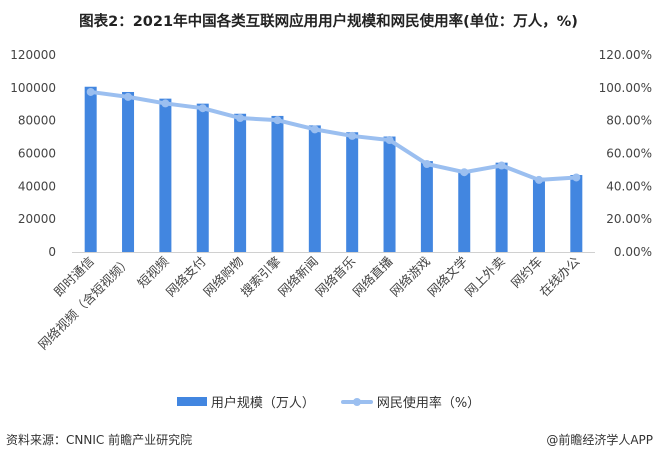 This screenshot has height=458, width=657. I want to click on y-right-tick-label: 20.00%, so click(629, 219).